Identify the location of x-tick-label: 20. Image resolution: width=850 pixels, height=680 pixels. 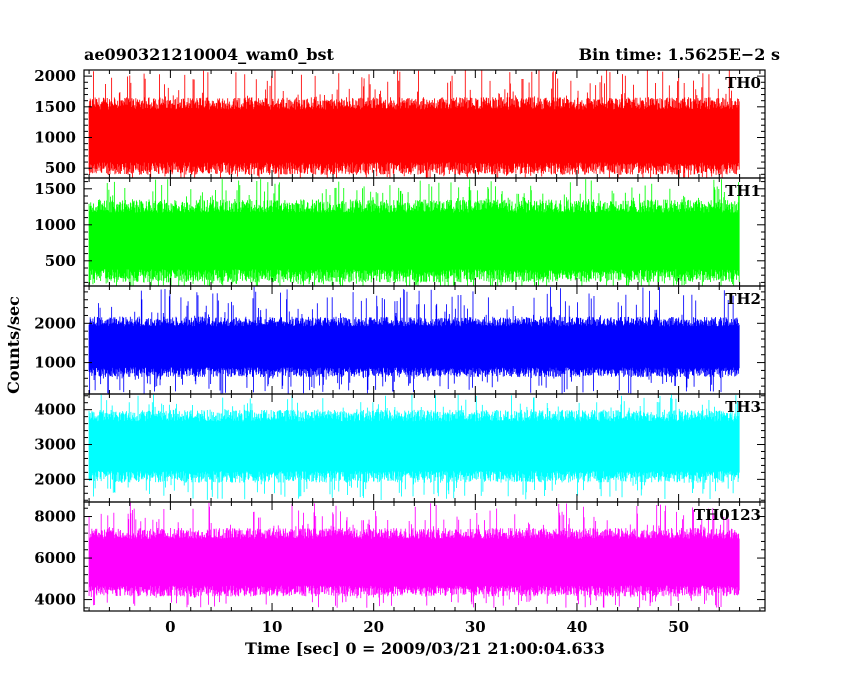
(373, 627).